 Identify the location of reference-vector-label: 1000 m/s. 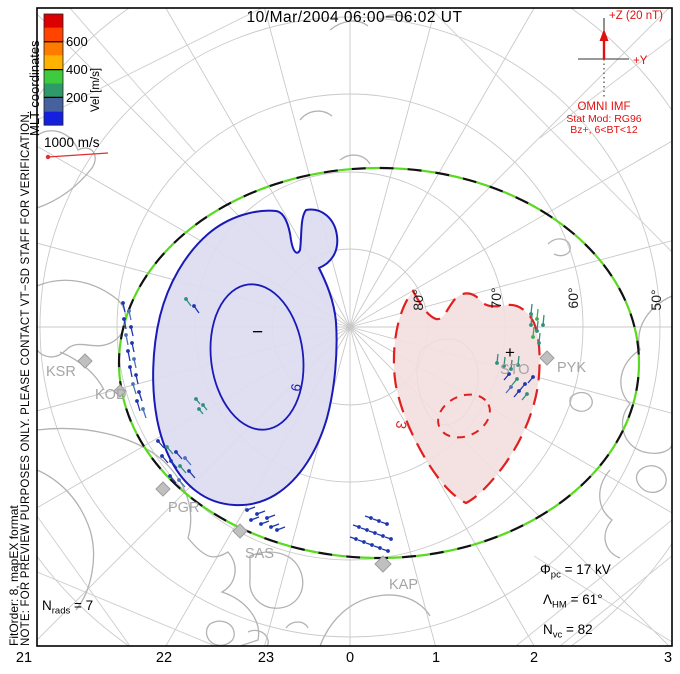
(72, 142).